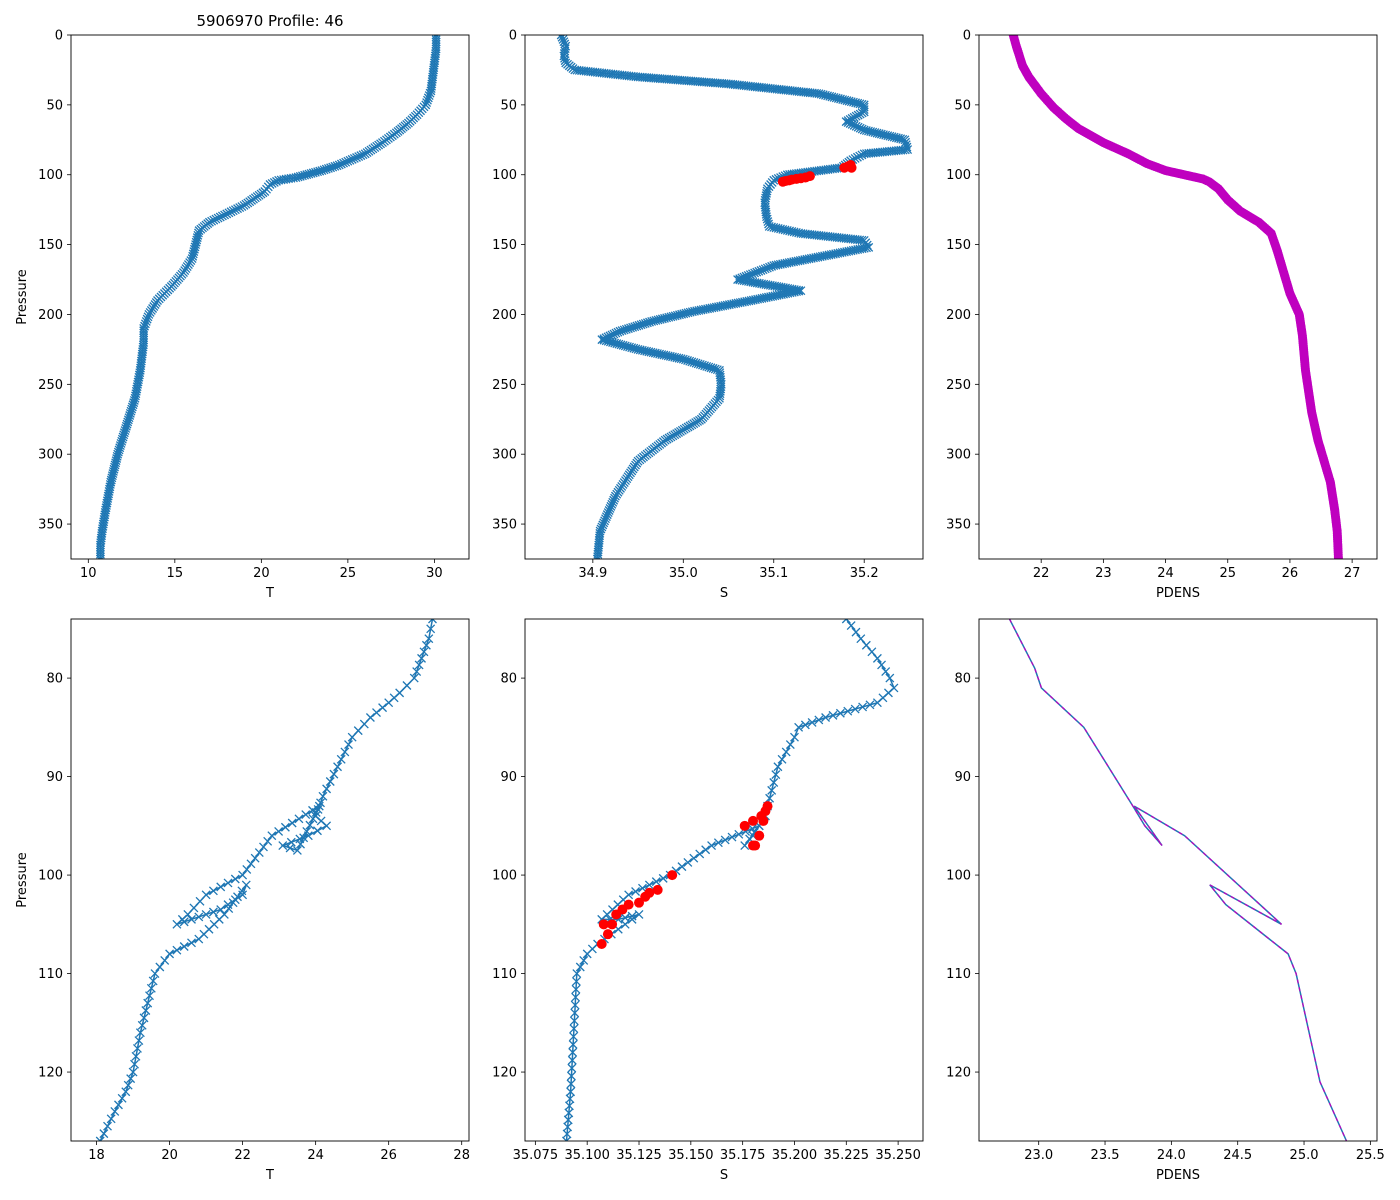 The image size is (1400, 1200). What do you see at coordinates (1178, 1175) in the screenshot?
I see `x-axis-label: PDENS` at bounding box center [1178, 1175].